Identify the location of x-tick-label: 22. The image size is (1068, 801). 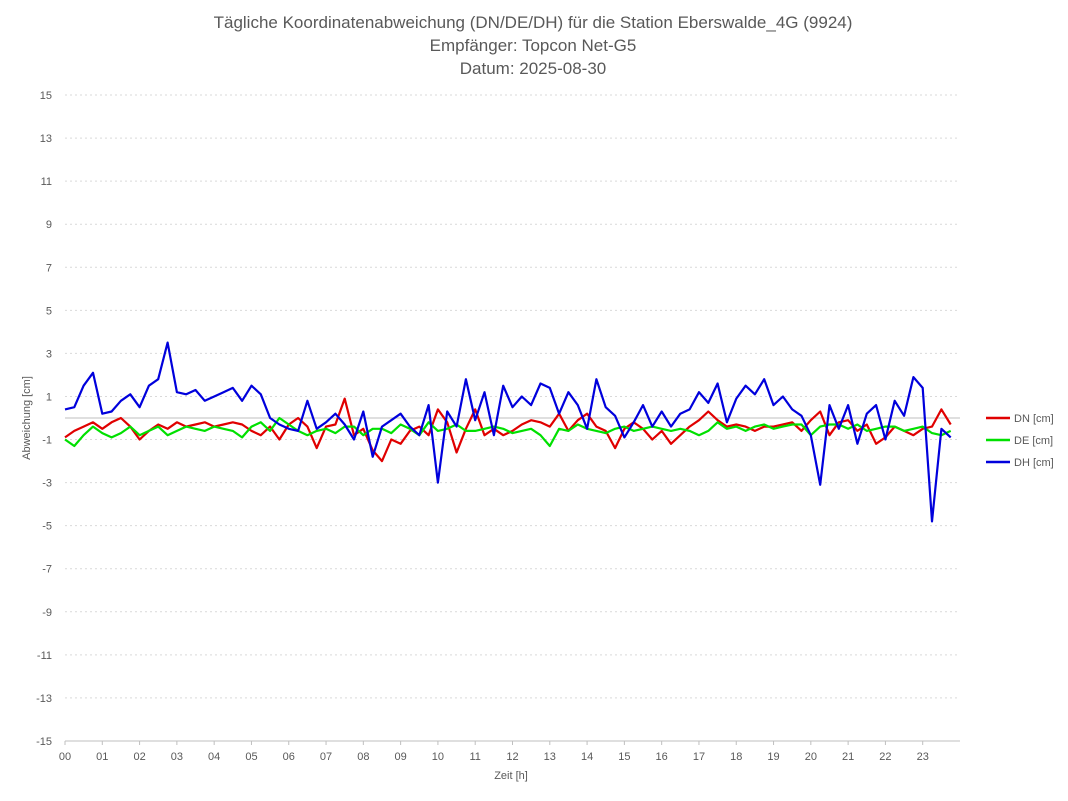
(885, 757).